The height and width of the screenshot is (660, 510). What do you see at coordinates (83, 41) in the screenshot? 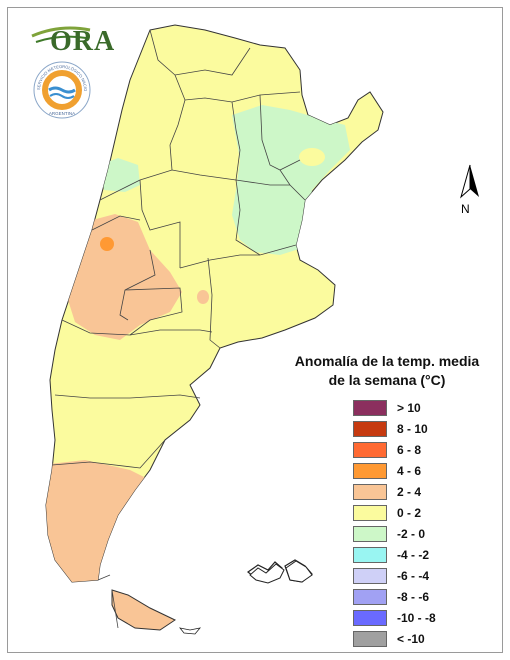
I see `ora-logo-text: ORA` at bounding box center [83, 41].